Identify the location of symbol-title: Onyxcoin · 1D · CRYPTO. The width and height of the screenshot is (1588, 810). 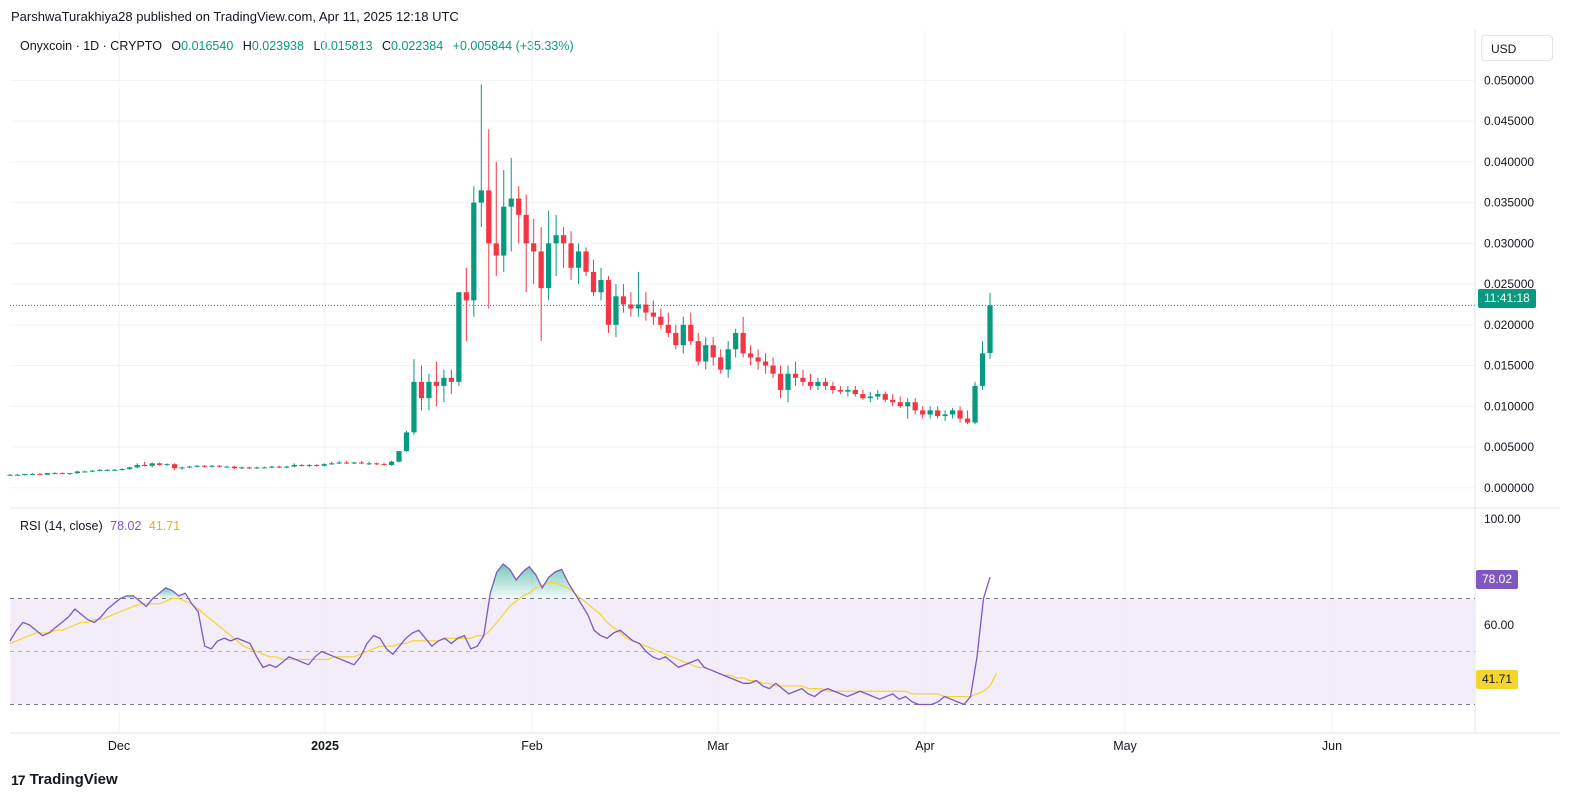
(91, 46).